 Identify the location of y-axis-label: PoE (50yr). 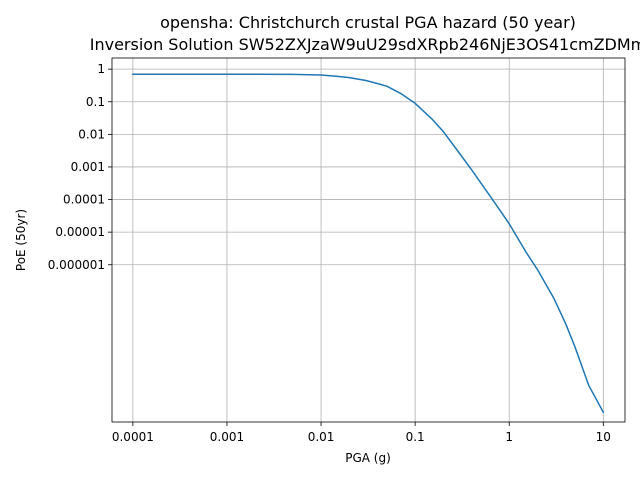
(21, 240).